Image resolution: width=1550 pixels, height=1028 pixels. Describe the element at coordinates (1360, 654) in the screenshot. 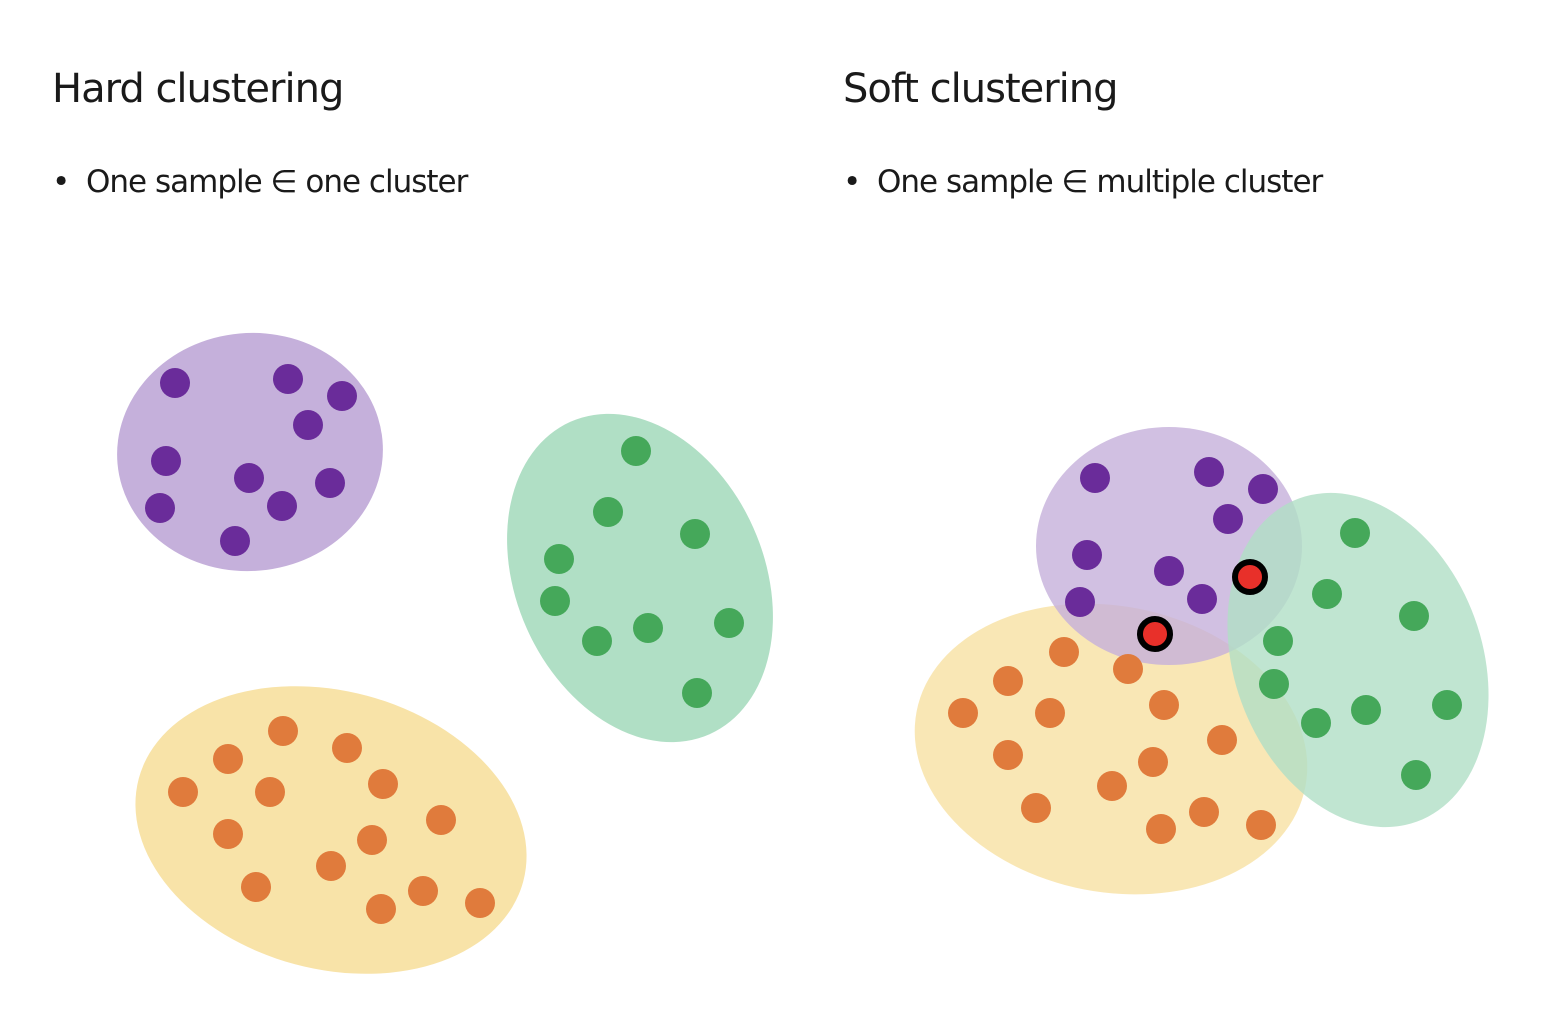

I see `soft-green-points` at that location.